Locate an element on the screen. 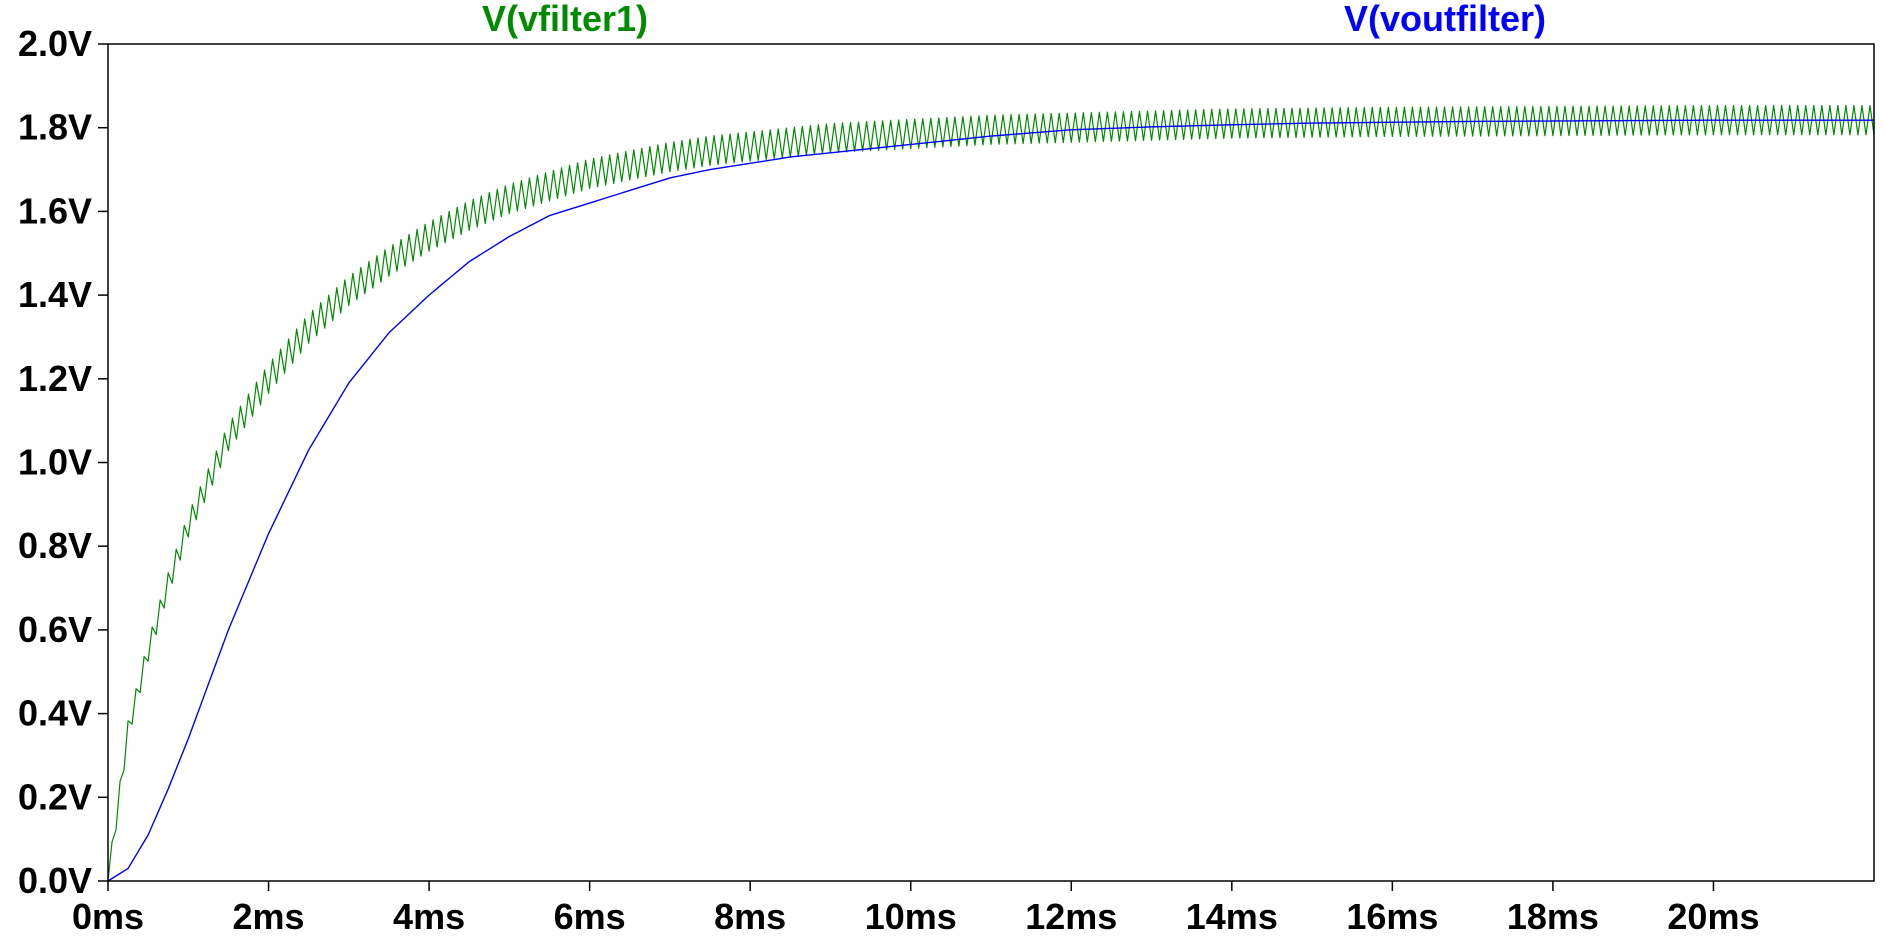  y-tick-label: 0.8V is located at coordinates (55, 545).